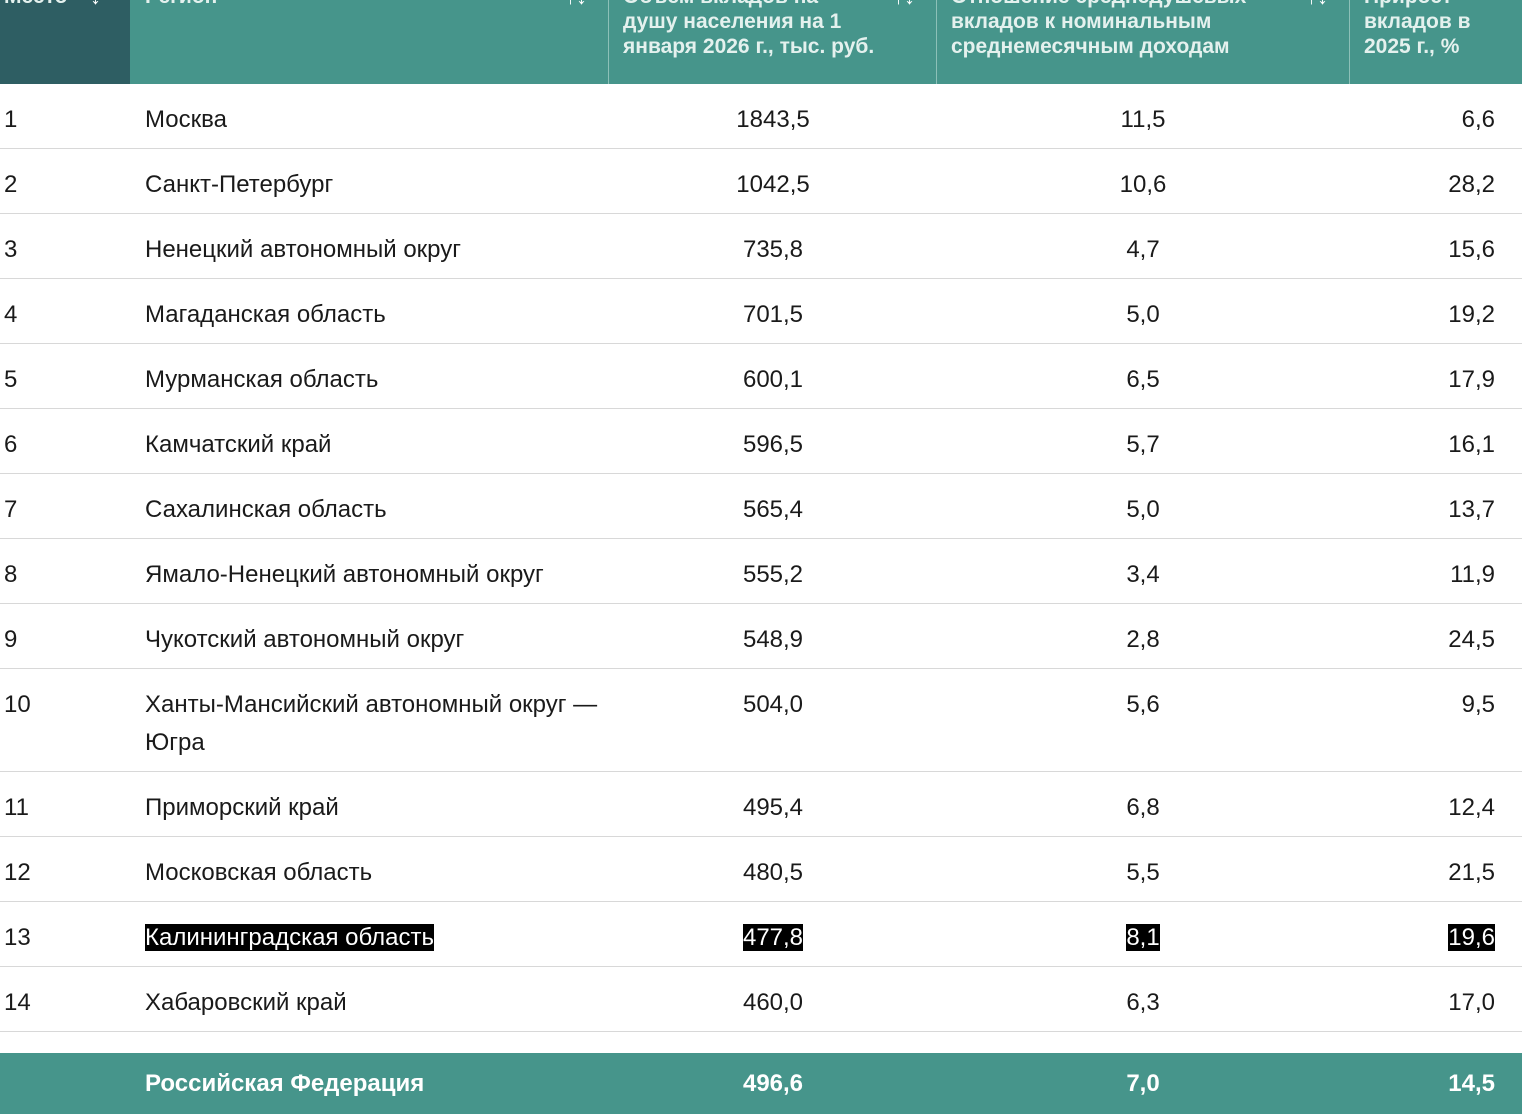  What do you see at coordinates (1143, 807) in the screenshot?
I see `ratio-text: 6,8` at bounding box center [1143, 807].